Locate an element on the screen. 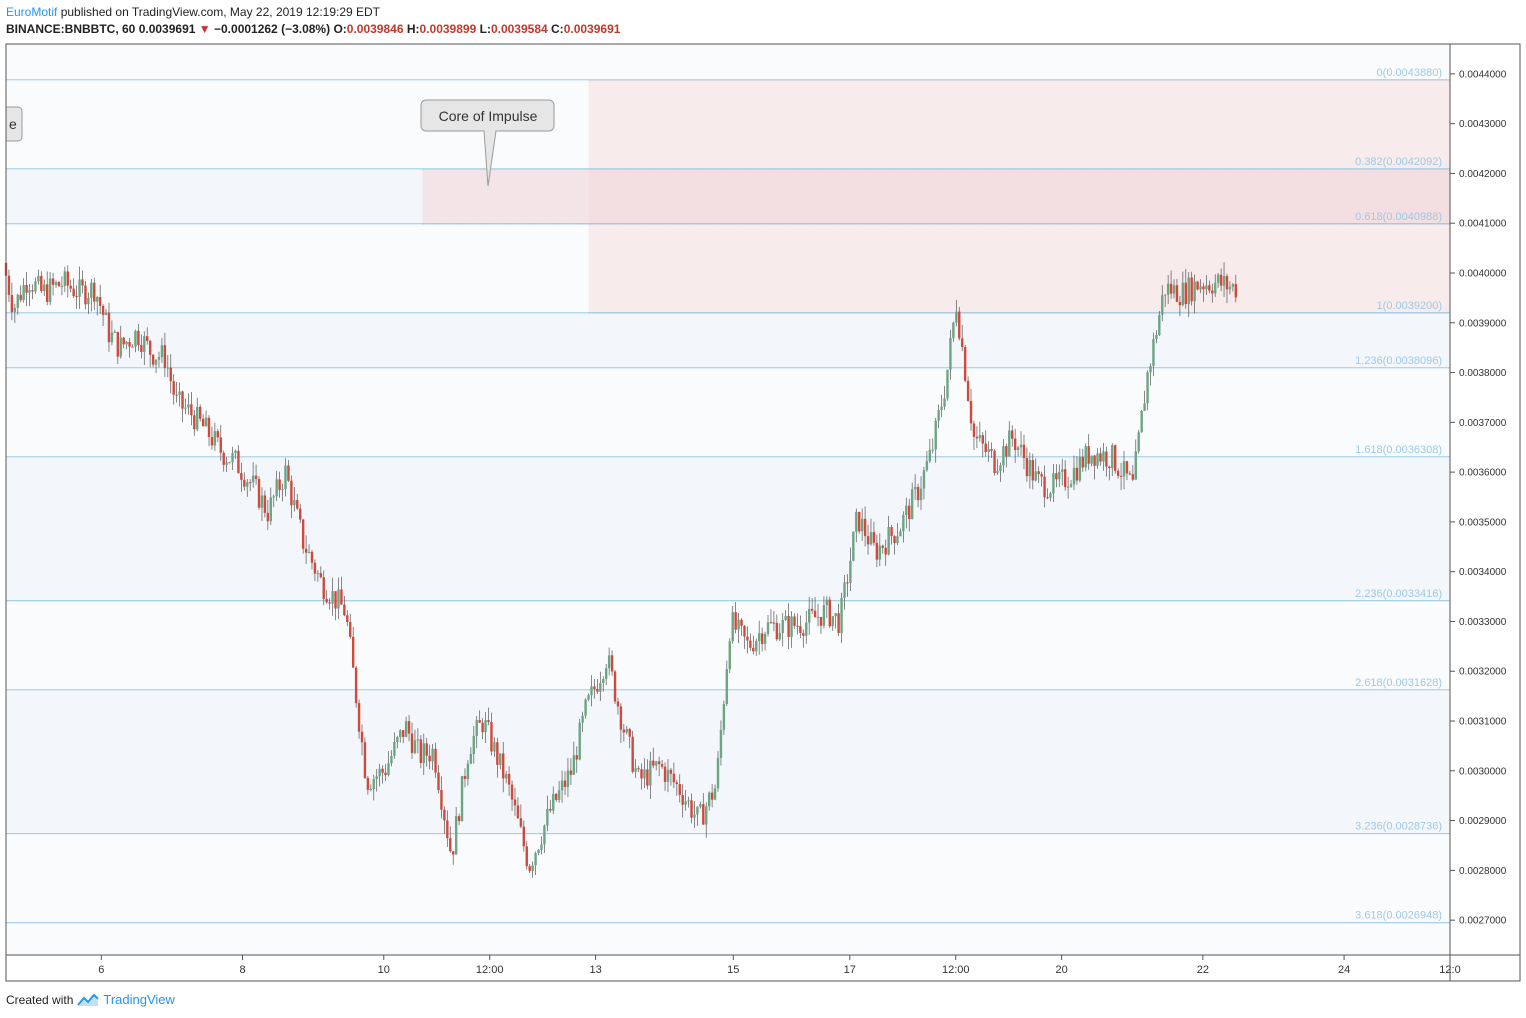 Image resolution: width=1526 pixels, height=1018 pixels. left-truncated-callout: e is located at coordinates (14, 124).